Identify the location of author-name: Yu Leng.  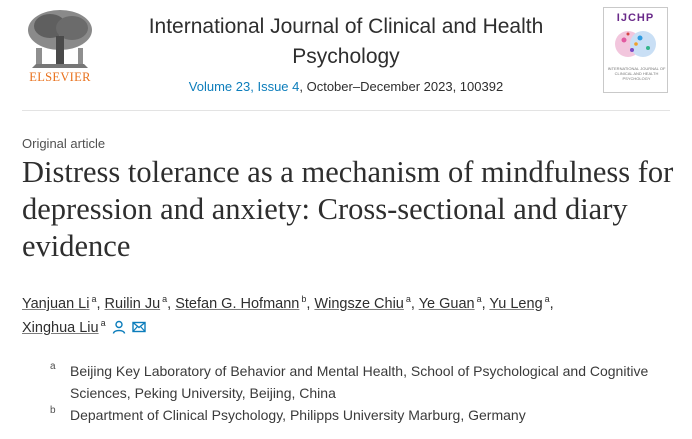
(516, 304).